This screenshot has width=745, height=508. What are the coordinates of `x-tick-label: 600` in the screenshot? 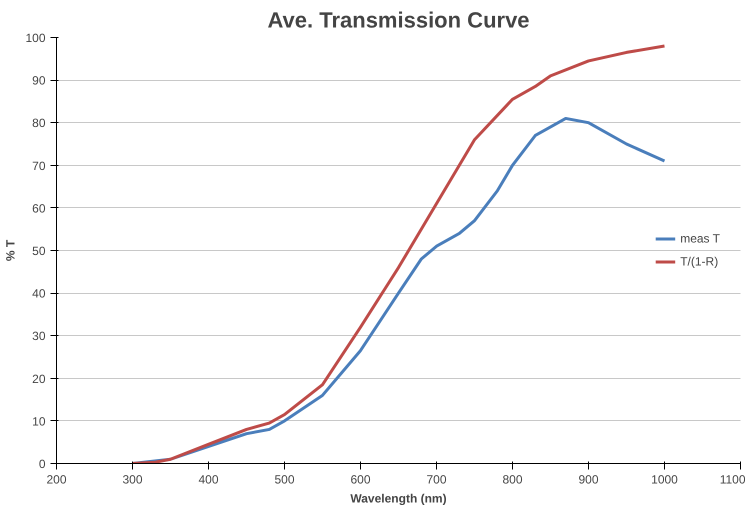 It's located at (360, 479).